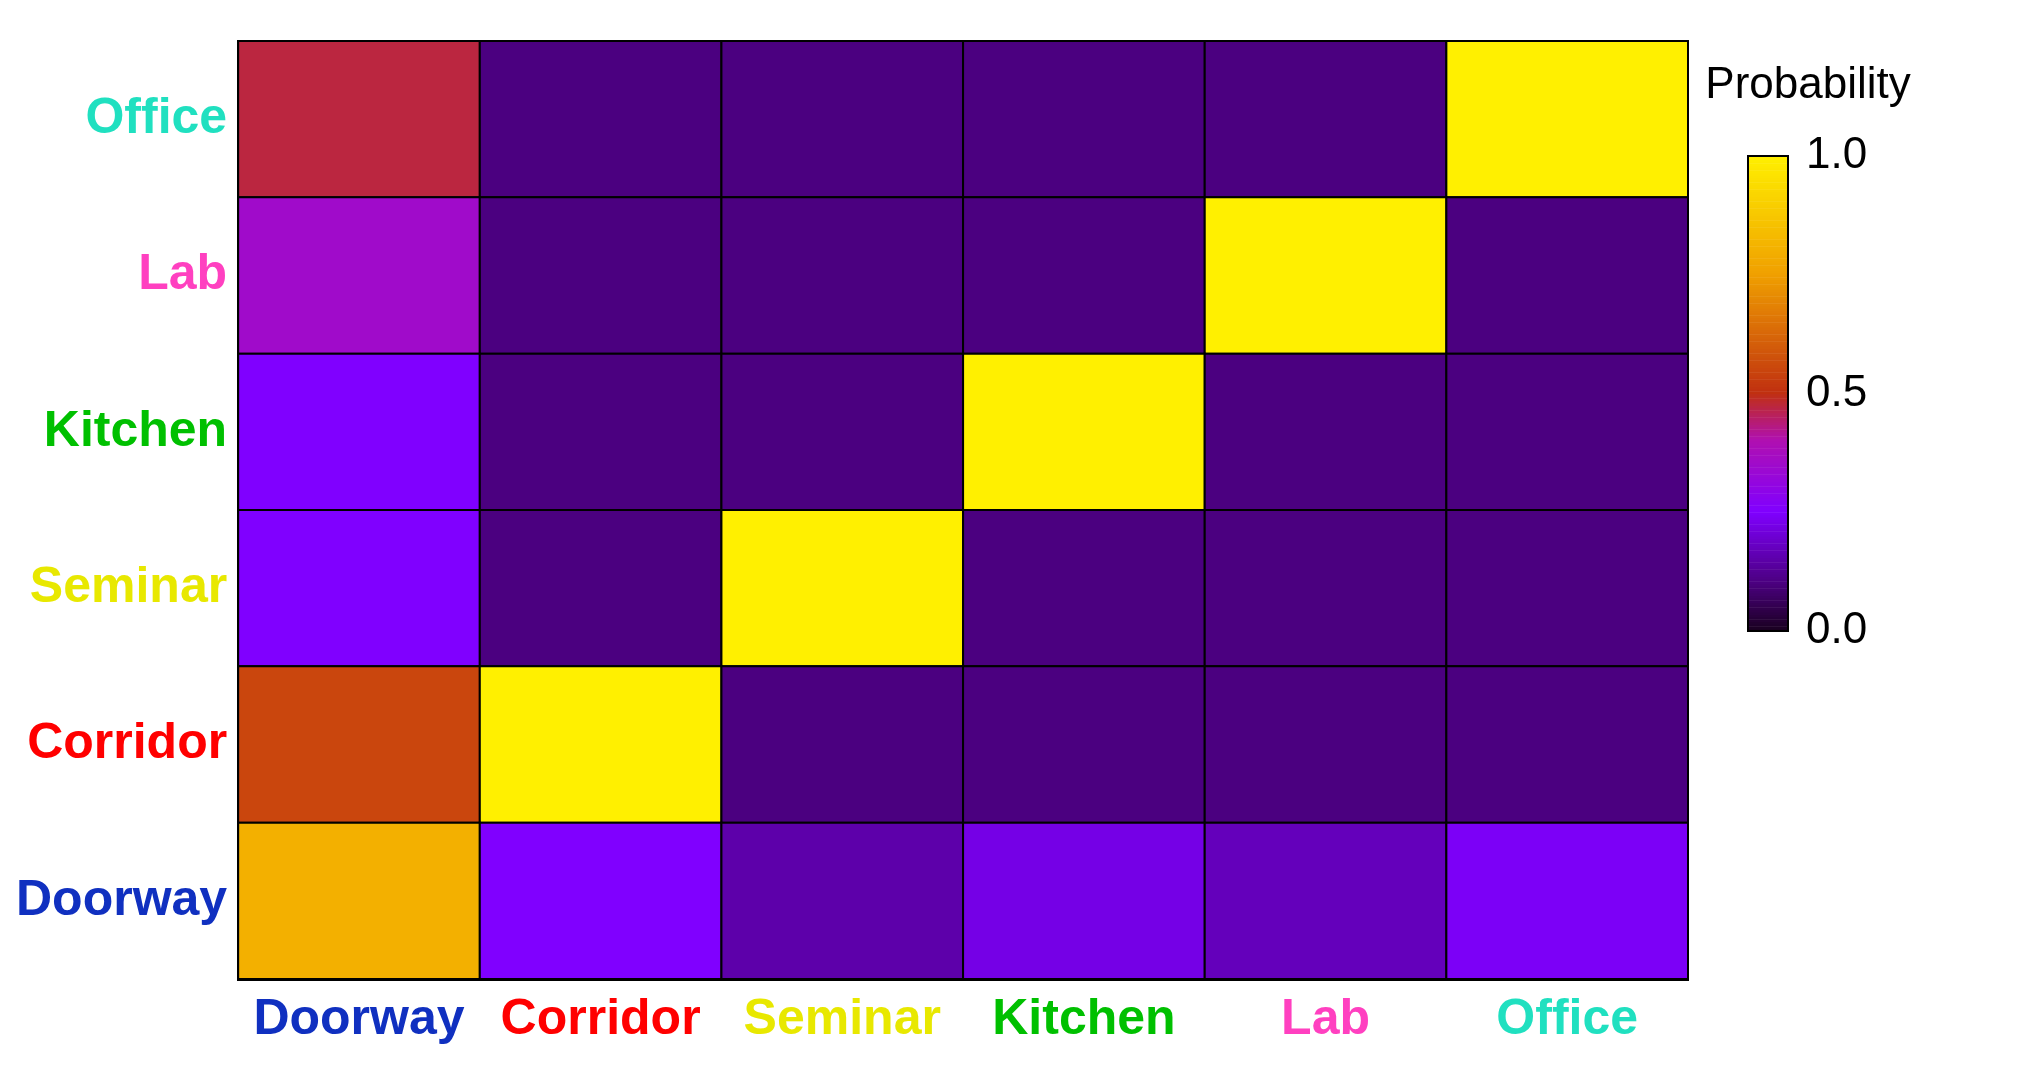 This screenshot has height=1070, width=2033. What do you see at coordinates (1808, 83) in the screenshot?
I see `color-bar-title: Probability` at bounding box center [1808, 83].